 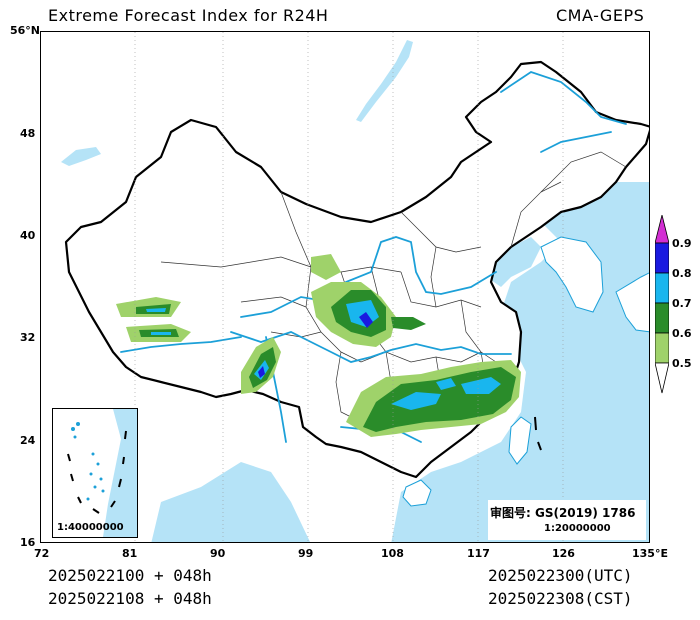 I want to click on lat-tick-32: 32, so click(x=28, y=337).